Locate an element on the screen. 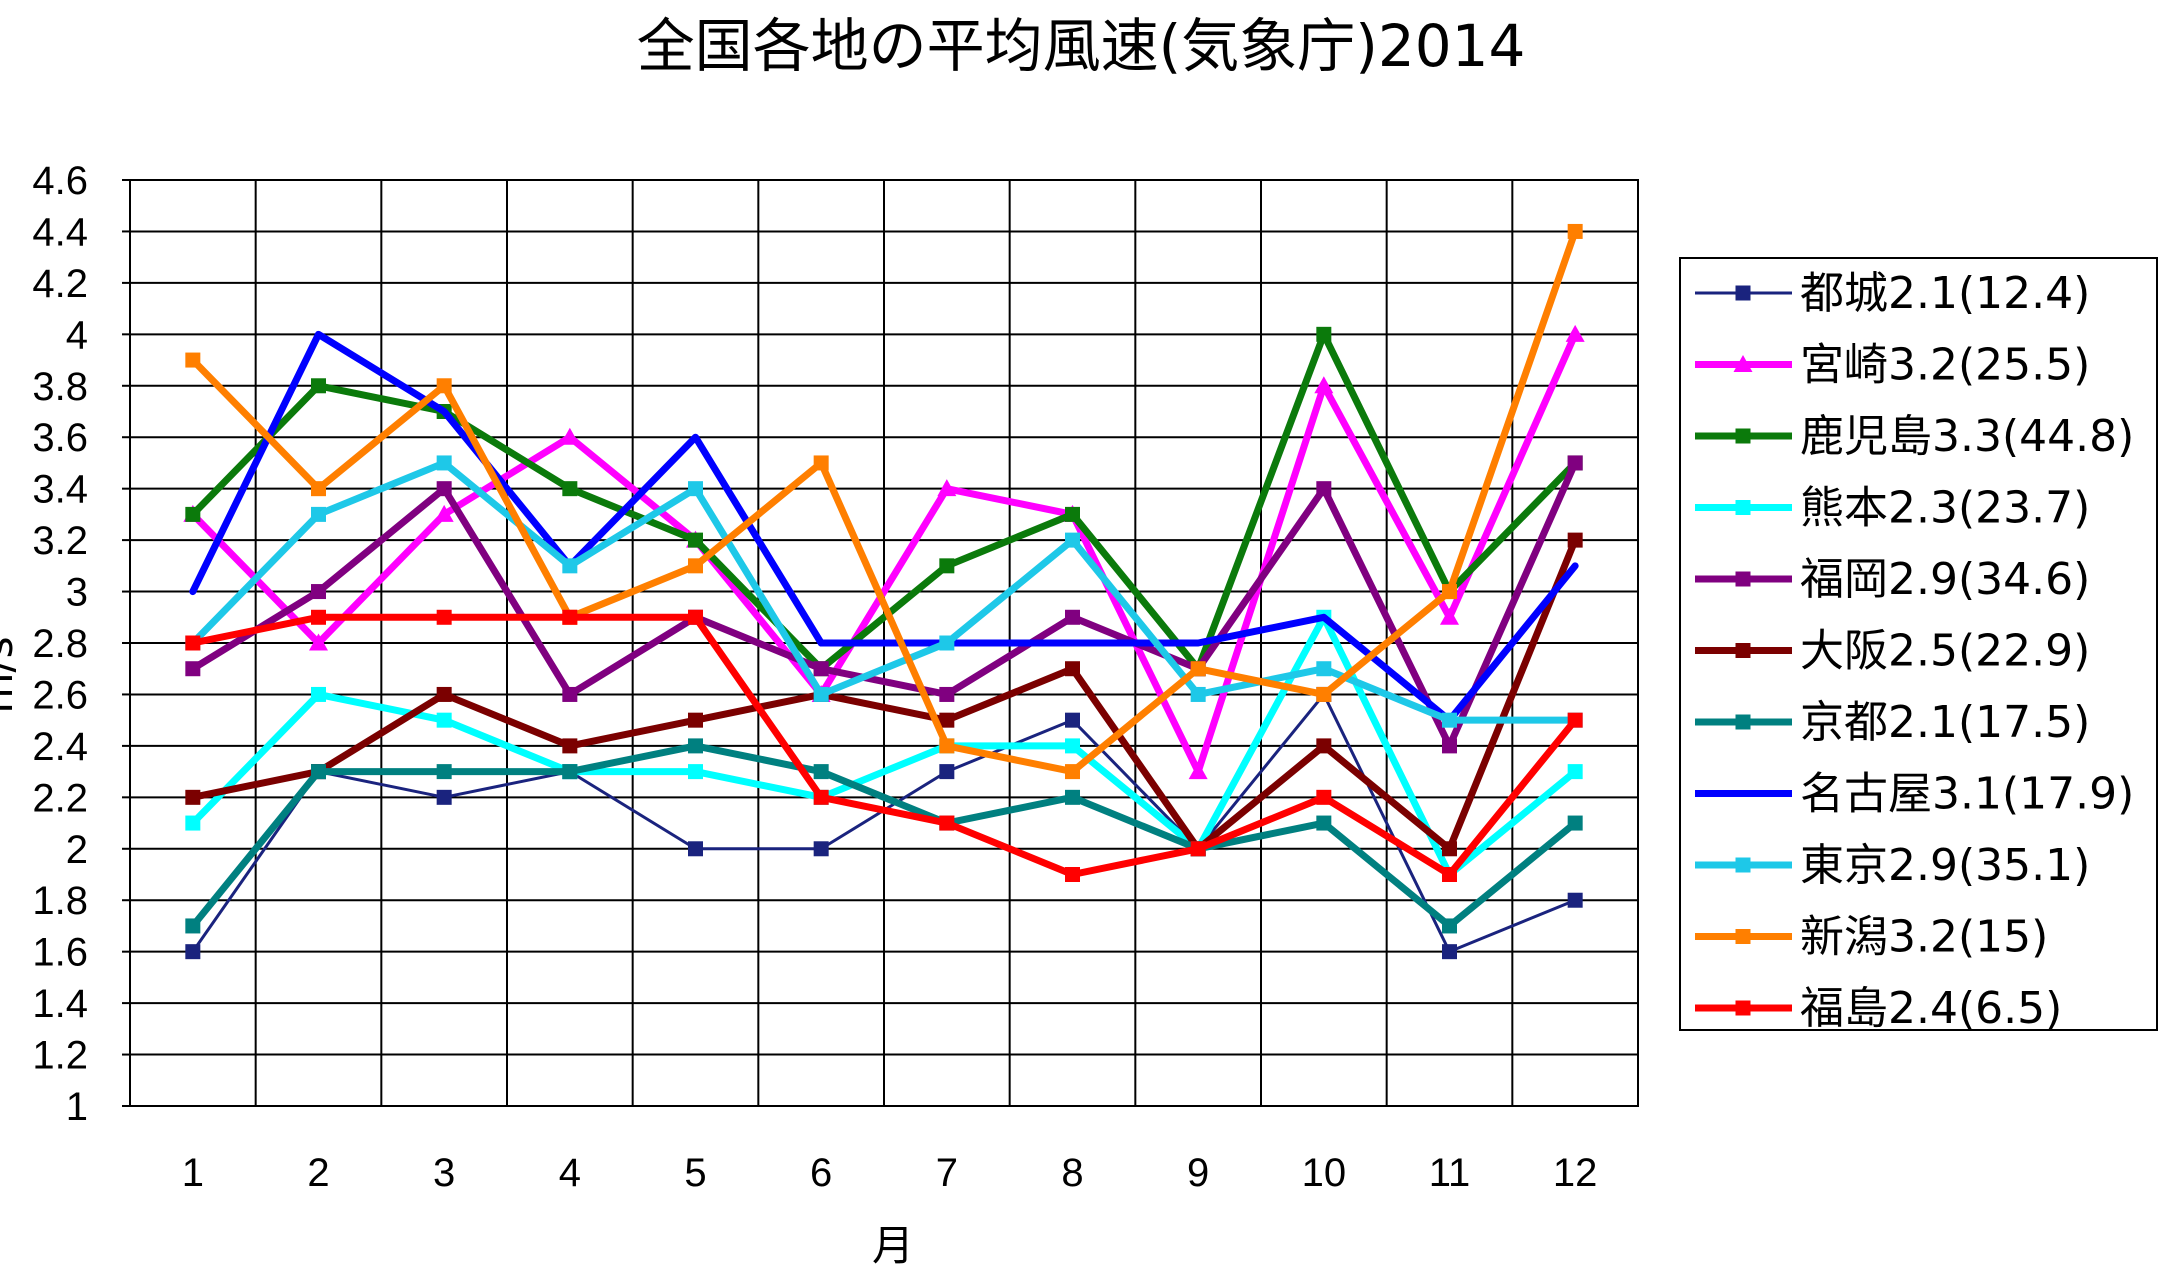  x-tick-label: 2 is located at coordinates (318, 1173).